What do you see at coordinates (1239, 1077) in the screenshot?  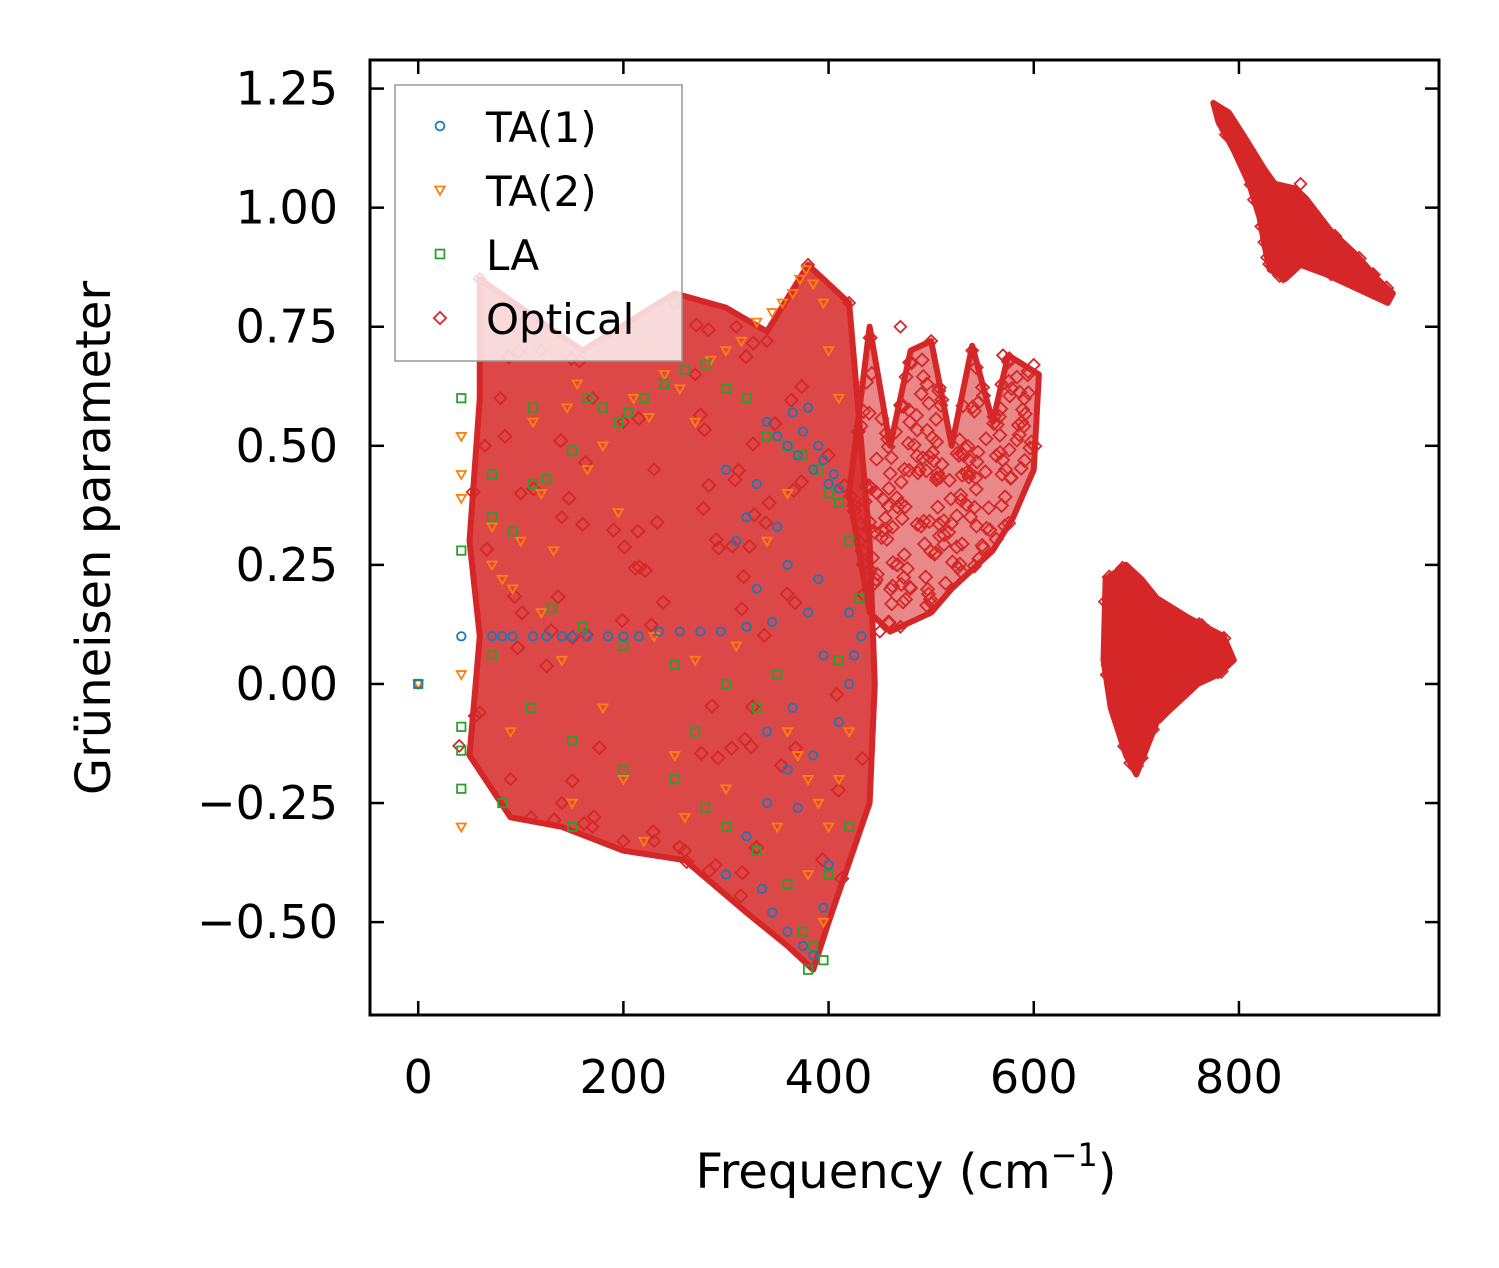 I see `x-tick-label: 800` at bounding box center [1239, 1077].